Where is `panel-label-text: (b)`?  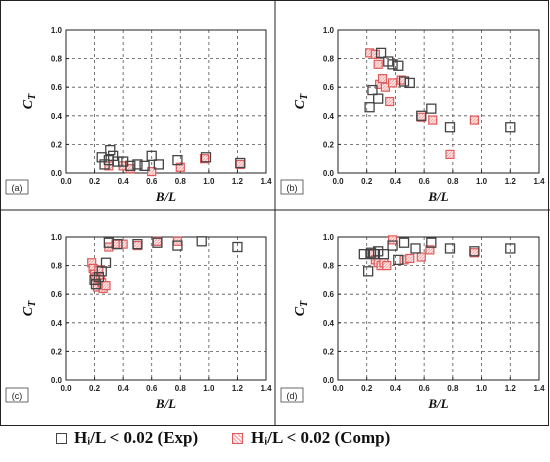
panel-label-text: (b) is located at coordinates (292, 188).